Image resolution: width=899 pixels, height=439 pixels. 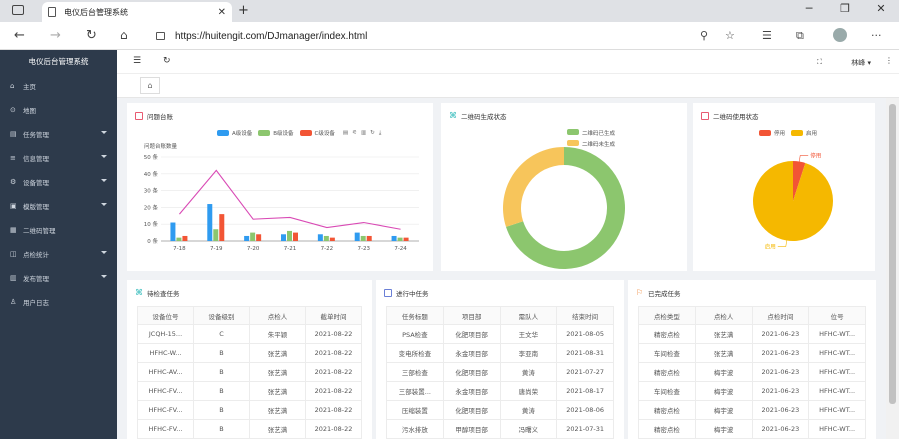 What do you see at coordinates (667, 410) in the screenshot?
I see `table-cell: 精密点检` at bounding box center [667, 410].